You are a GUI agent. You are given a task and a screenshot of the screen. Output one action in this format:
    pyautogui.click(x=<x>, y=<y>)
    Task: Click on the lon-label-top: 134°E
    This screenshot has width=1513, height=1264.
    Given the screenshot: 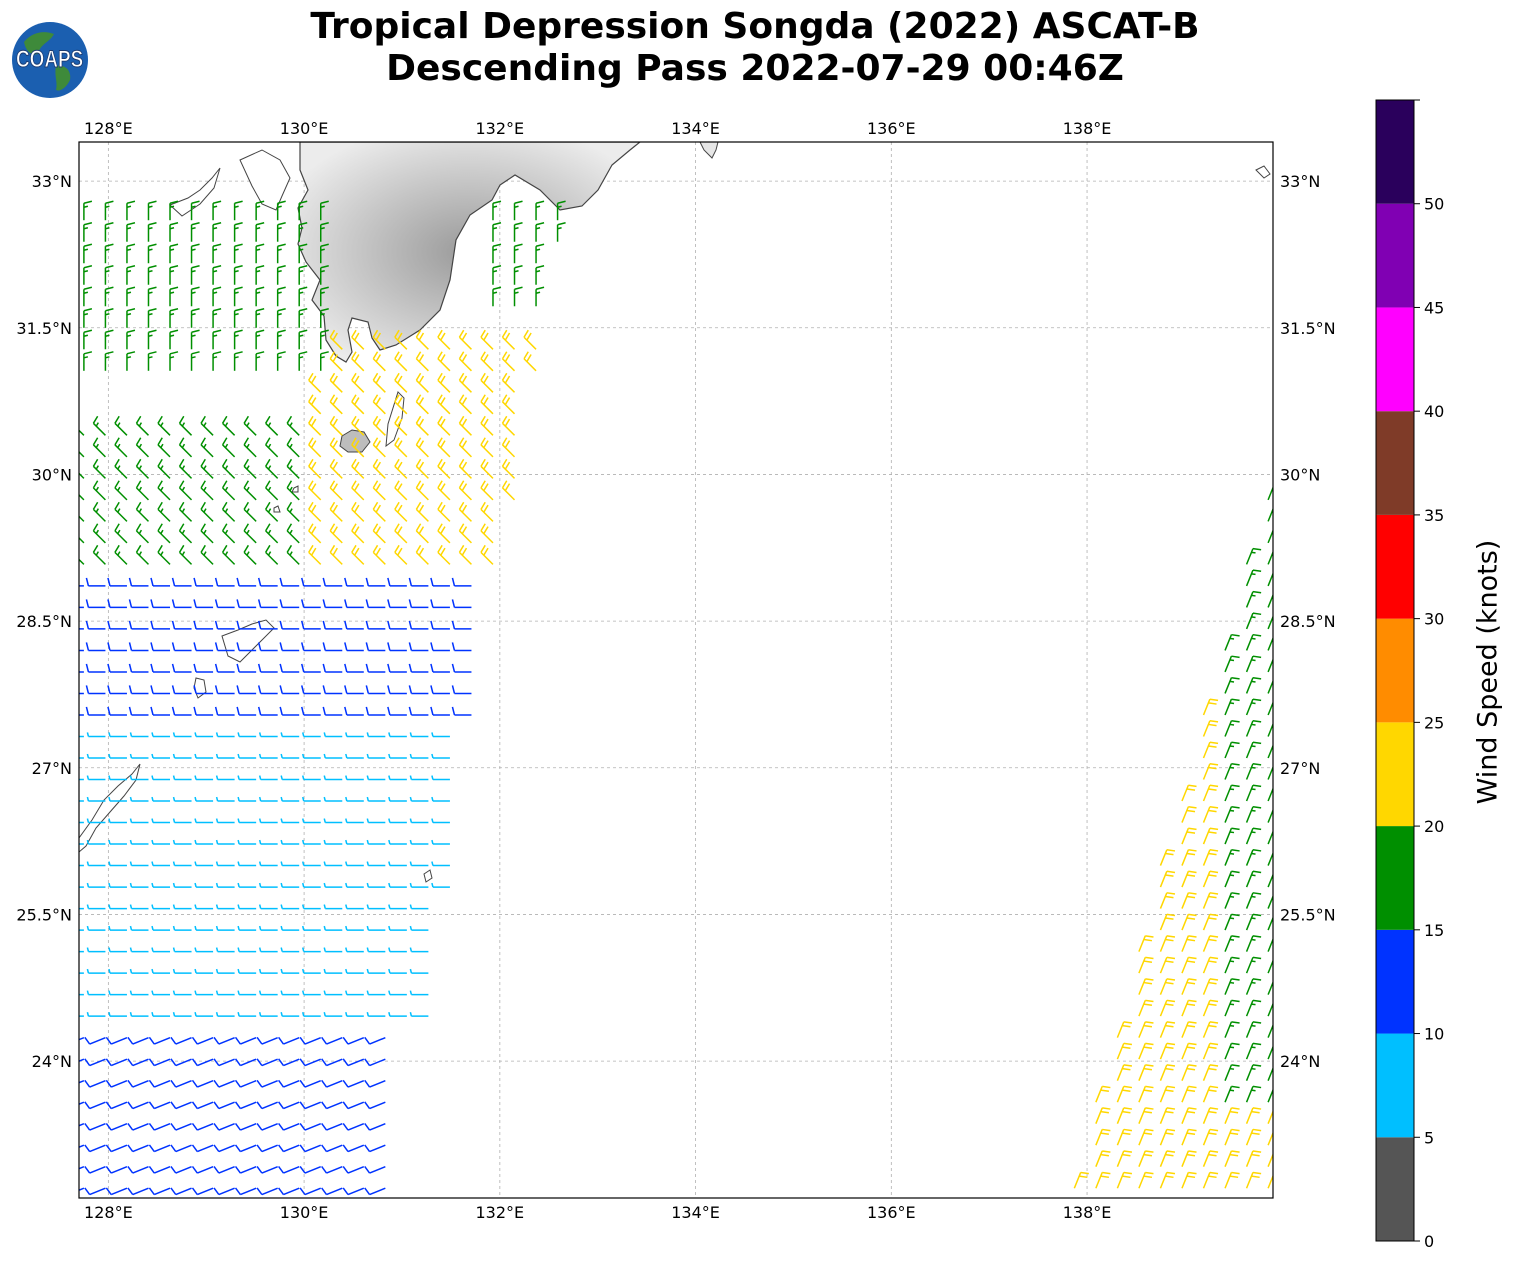 What is the action you would take?
    pyautogui.click(x=695, y=128)
    